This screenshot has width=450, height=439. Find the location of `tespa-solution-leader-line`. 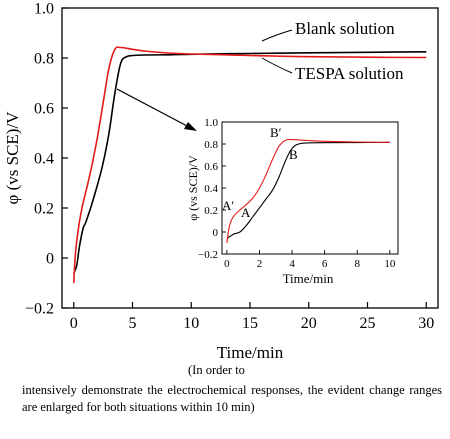

tespa-solution-leader-line is located at coordinates (277, 65).